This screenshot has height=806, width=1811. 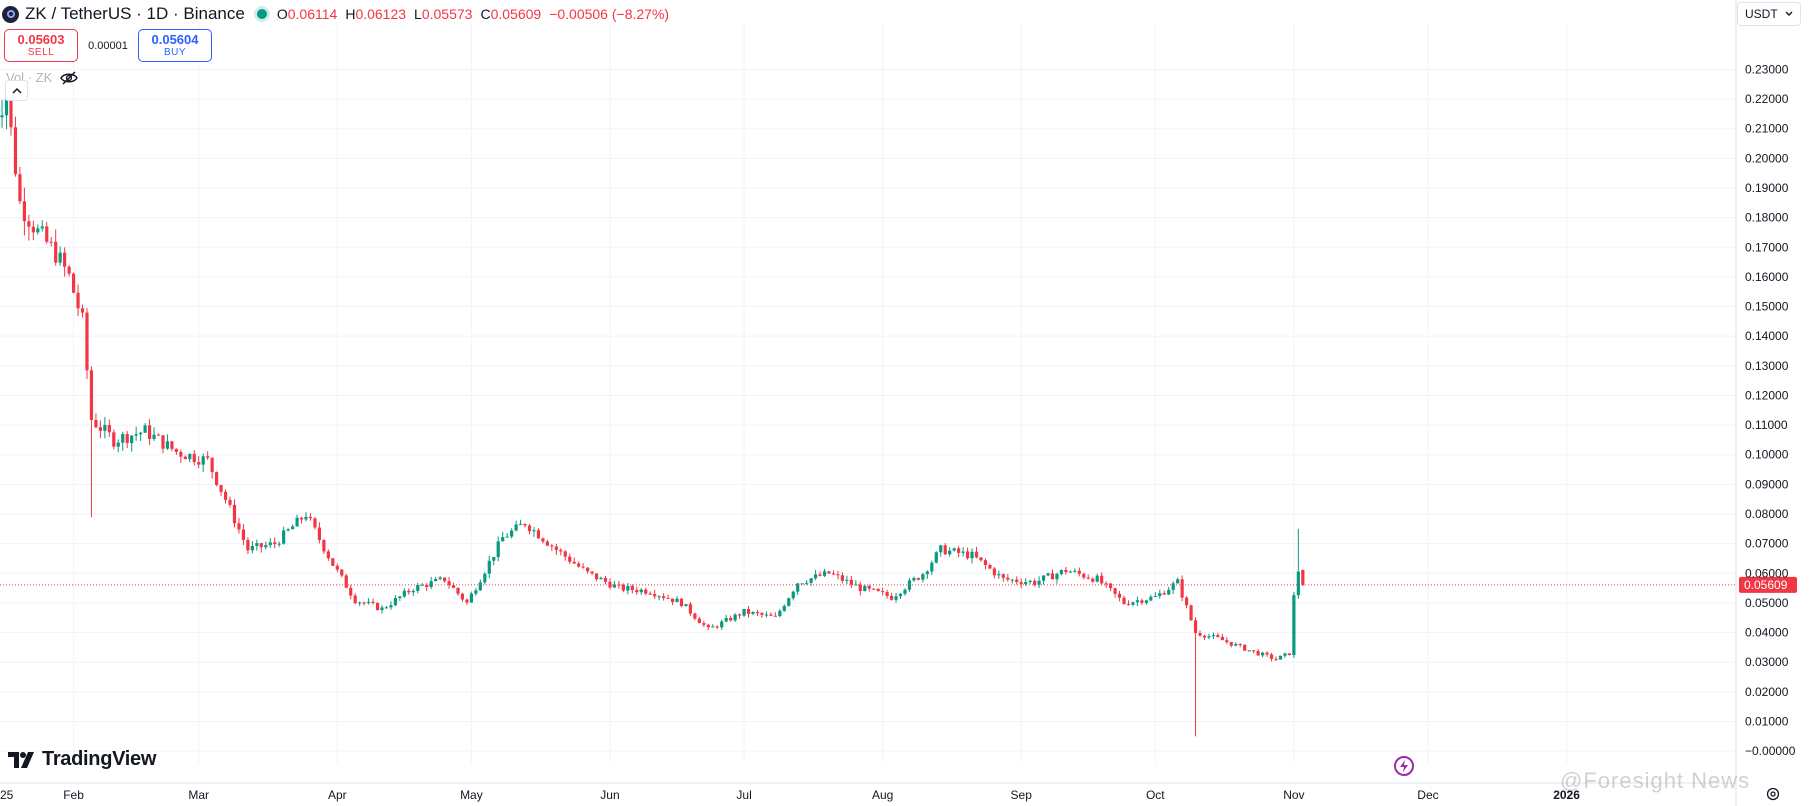 I want to click on y-tick-label: 0.07000, so click(x=1767, y=544).